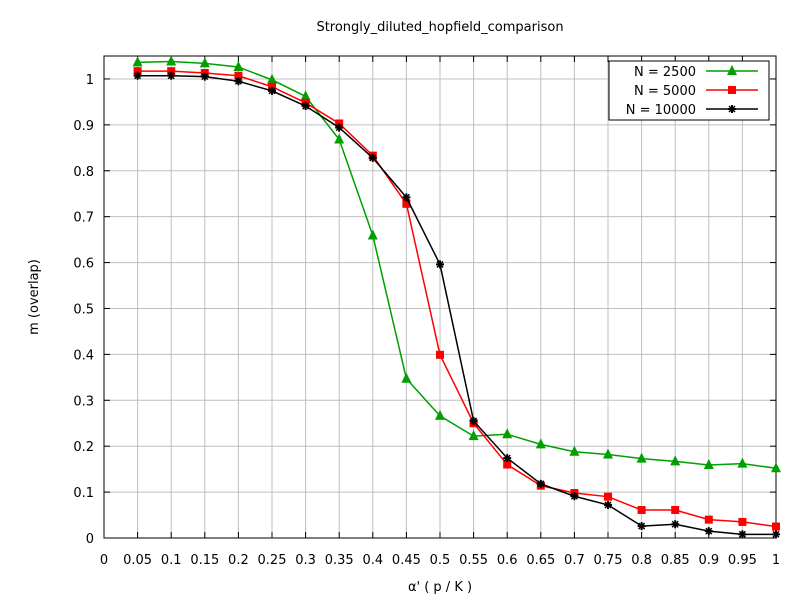  Describe the element at coordinates (661, 110) in the screenshot. I see `legend-label: N = 10000` at that location.